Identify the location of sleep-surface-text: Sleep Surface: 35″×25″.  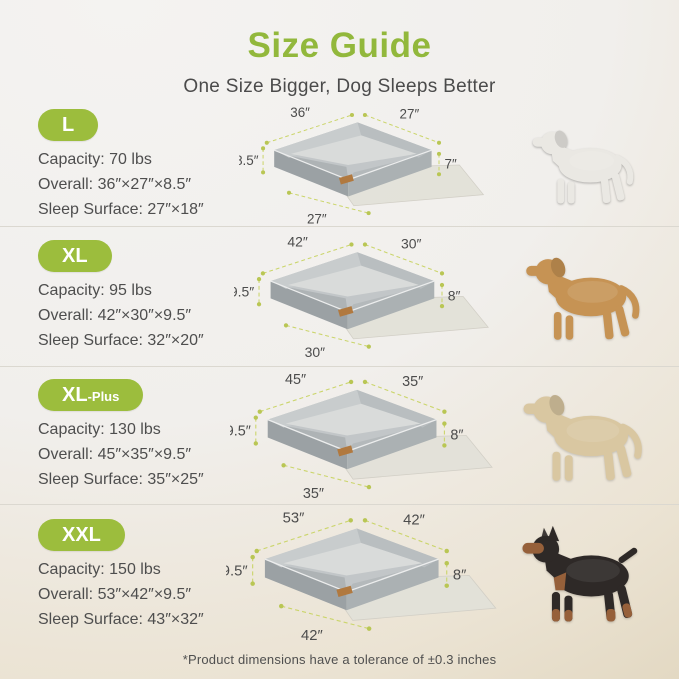
(121, 479).